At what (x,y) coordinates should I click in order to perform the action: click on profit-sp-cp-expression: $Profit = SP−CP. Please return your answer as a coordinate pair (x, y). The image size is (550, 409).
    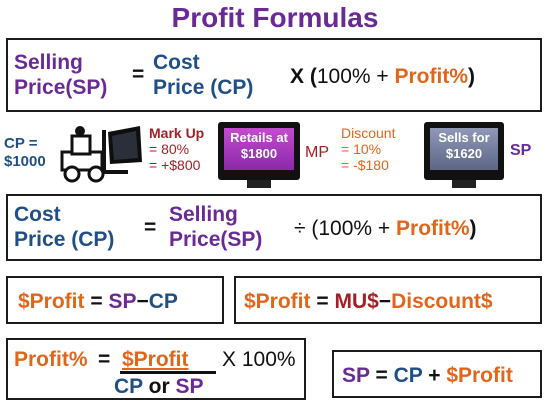
    Looking at the image, I should click on (98, 301).